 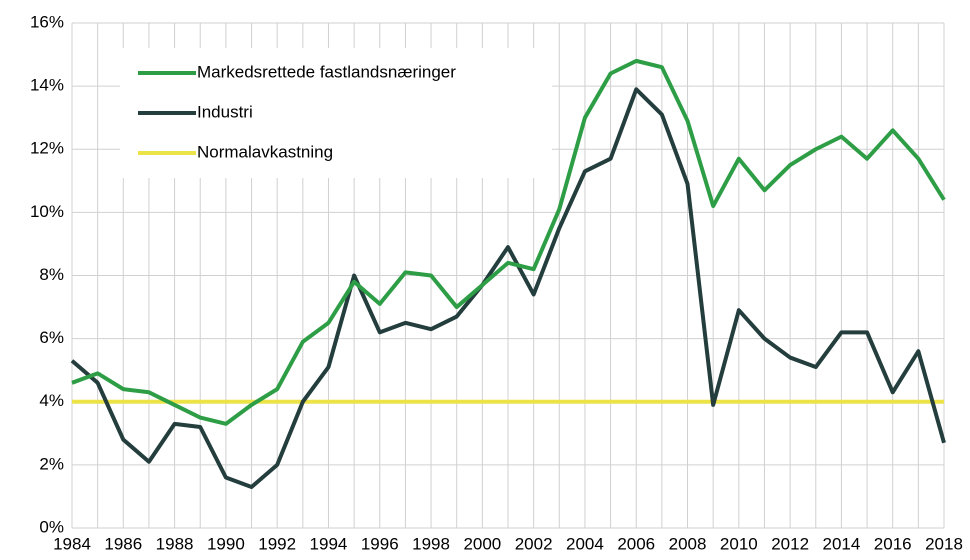 I want to click on x-tick-label: 2016, so click(x=893, y=543).